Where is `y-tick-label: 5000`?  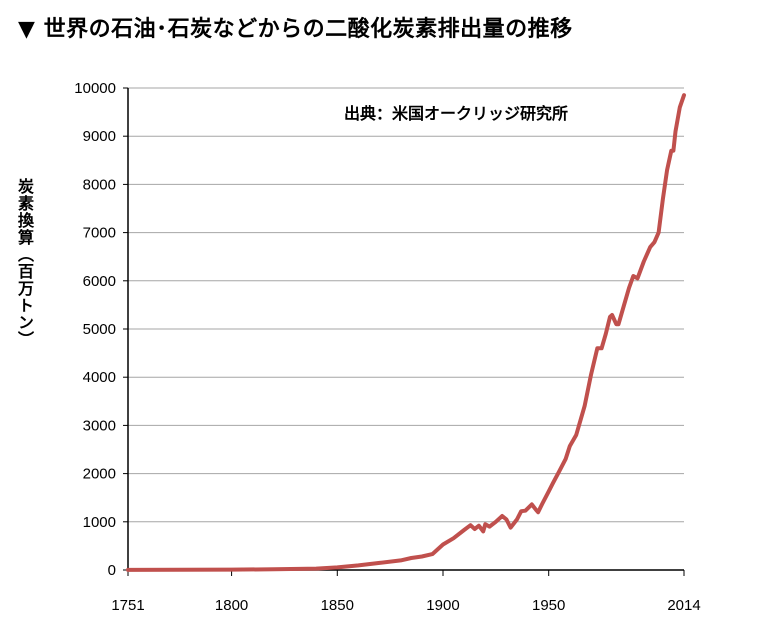
y-tick-label: 5000 is located at coordinates (99, 329).